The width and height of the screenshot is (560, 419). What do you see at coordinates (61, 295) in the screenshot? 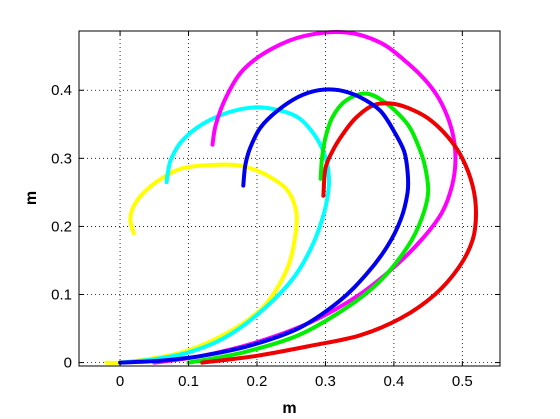
I see `y-tick-label: 0.1` at bounding box center [61, 295].